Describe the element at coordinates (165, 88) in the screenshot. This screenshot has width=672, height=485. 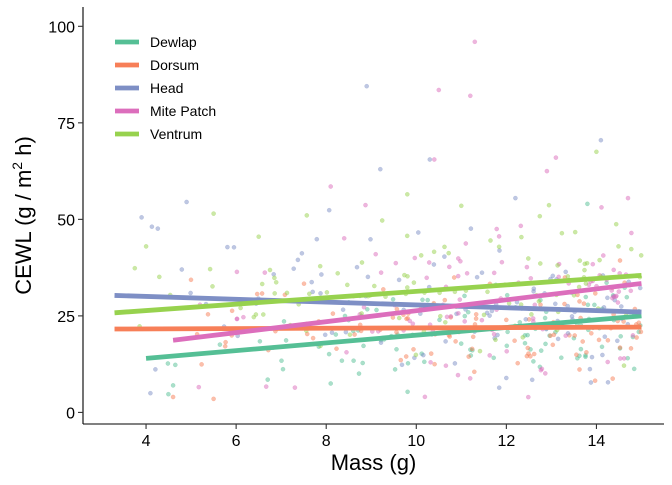
I see `legend: Dewlap Dorsum Head Mite Patch Ventrum` at that location.